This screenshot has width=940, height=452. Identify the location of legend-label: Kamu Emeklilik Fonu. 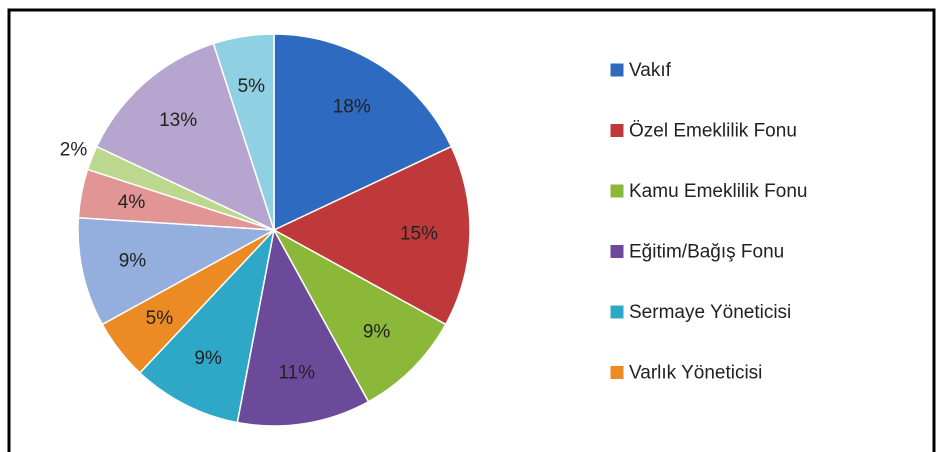
(718, 191).